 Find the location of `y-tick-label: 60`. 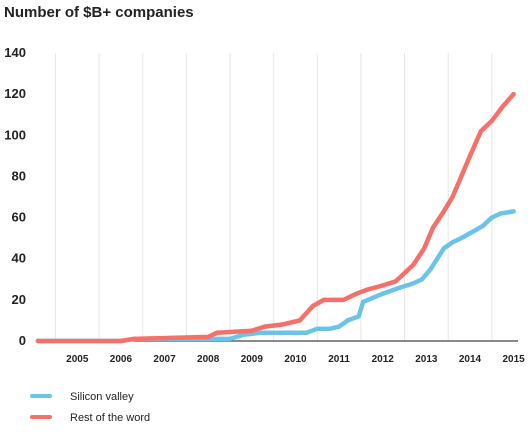

y-tick-label: 60 is located at coordinates (19, 217).